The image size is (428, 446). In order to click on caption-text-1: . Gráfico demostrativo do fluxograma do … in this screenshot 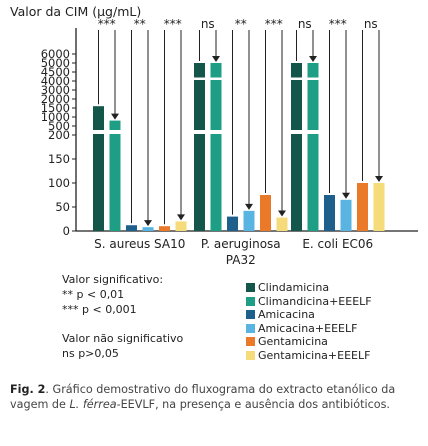, I will do `click(203, 397)`.